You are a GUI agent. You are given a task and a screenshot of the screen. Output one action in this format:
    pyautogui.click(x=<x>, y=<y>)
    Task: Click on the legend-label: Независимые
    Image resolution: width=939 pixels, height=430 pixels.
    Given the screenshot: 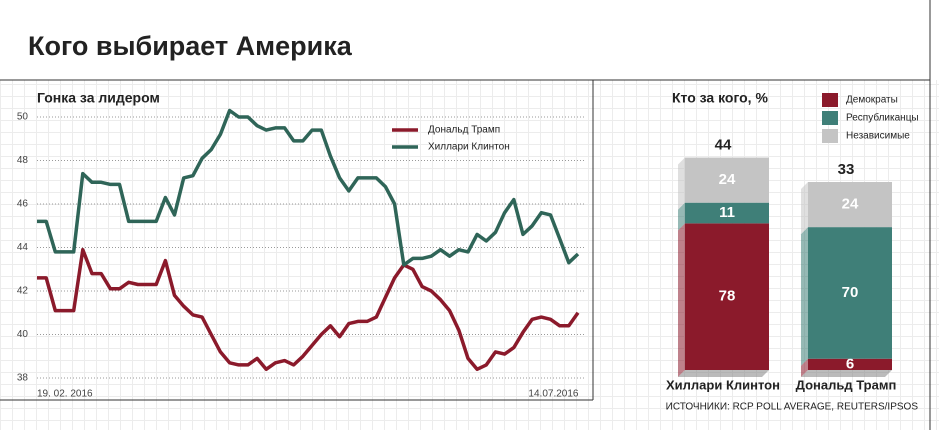 What is the action you would take?
    pyautogui.click(x=878, y=136)
    